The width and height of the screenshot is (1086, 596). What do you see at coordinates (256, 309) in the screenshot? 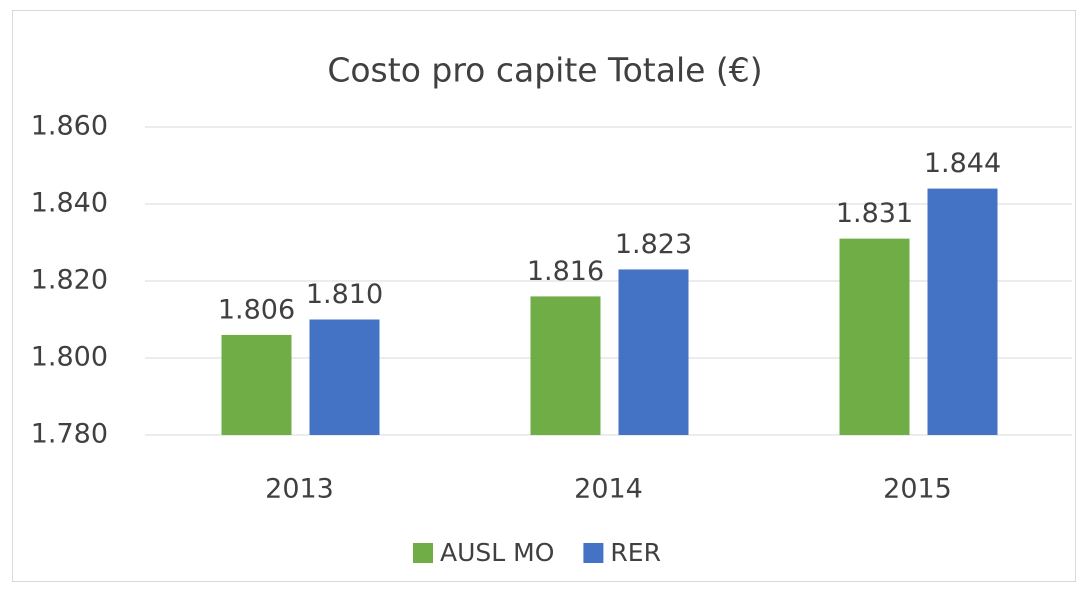
I see `data-label: 1.806` at bounding box center [256, 309].